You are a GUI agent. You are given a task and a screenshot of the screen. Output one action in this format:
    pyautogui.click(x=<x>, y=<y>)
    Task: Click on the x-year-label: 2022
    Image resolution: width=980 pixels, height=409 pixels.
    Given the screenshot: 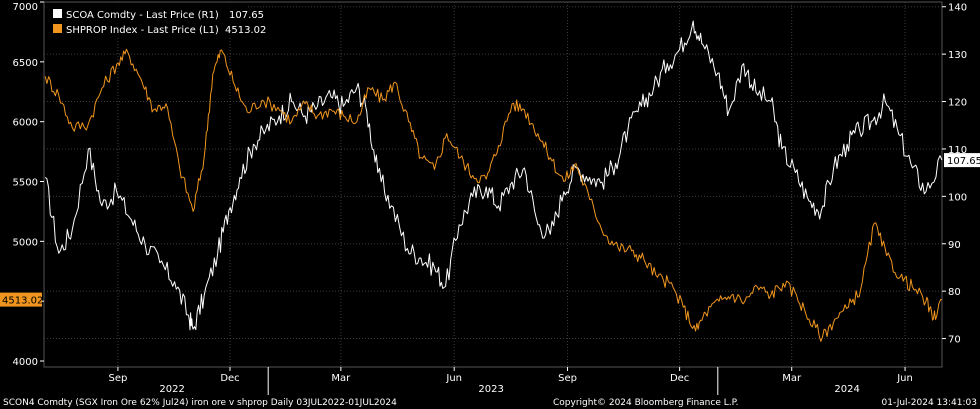 What is the action you would take?
    pyautogui.click(x=171, y=389)
    